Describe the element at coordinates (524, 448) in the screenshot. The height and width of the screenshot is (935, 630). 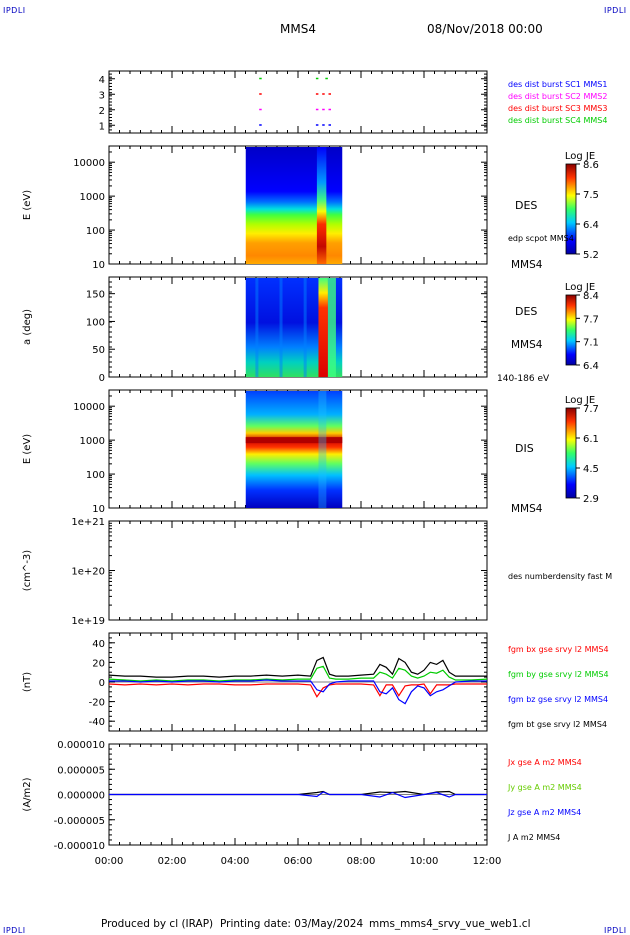
I see `species-label: DIS` at that location.